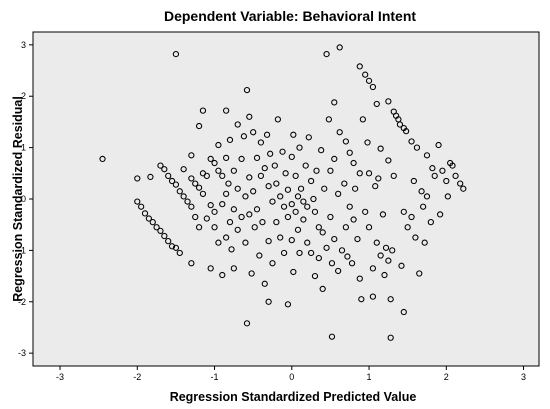 The width and height of the screenshot is (550, 409). I want to click on y-tick-label: 1, so click(23, 148).